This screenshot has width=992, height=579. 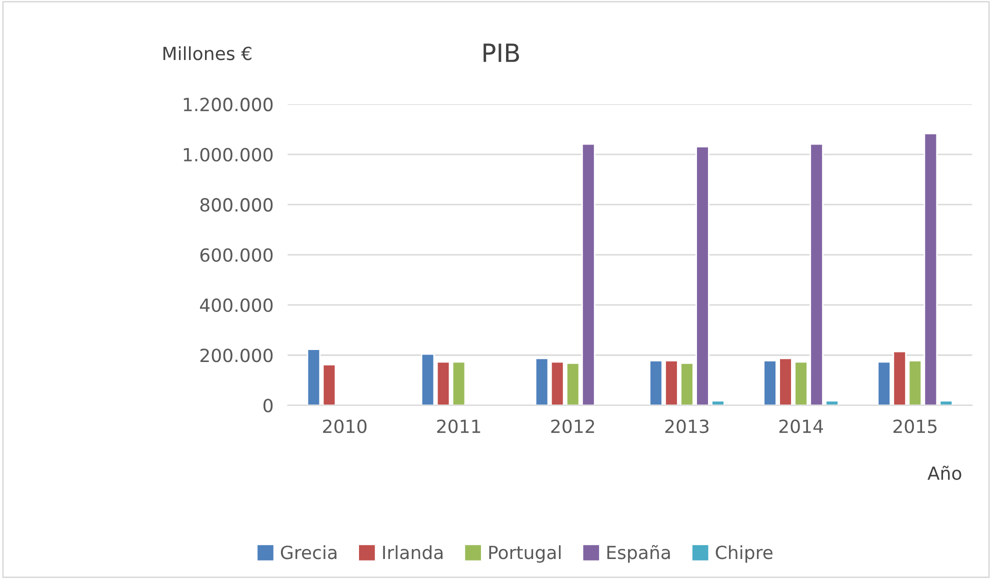 What do you see at coordinates (458, 427) in the screenshot?
I see `x-tick-label: 2011` at bounding box center [458, 427].